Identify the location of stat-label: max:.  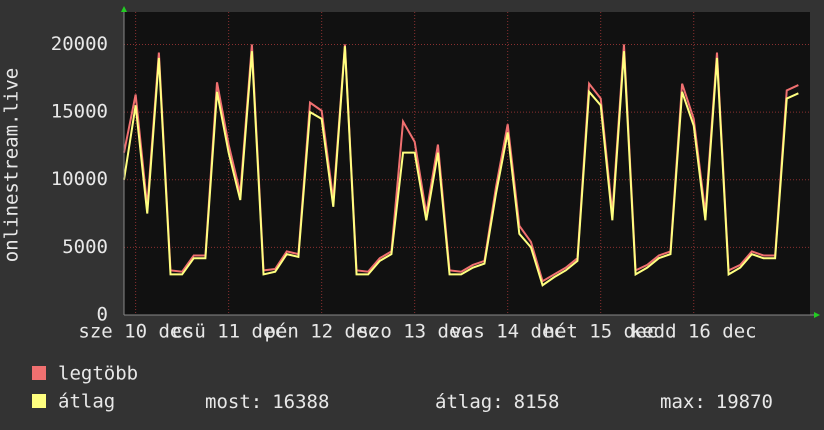
(683, 402).